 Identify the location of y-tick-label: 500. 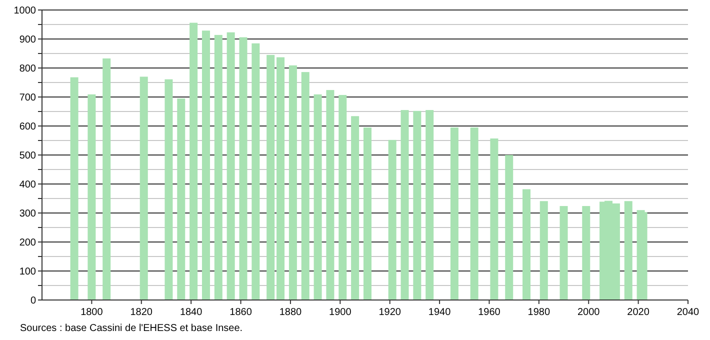
(27, 156).